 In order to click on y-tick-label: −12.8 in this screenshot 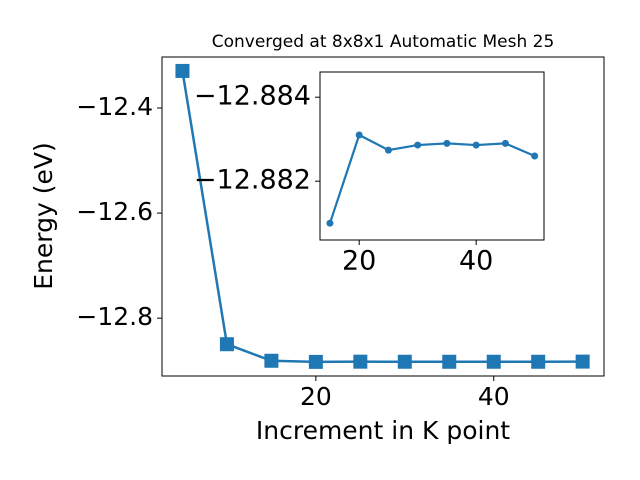, I will do `click(114, 316)`.